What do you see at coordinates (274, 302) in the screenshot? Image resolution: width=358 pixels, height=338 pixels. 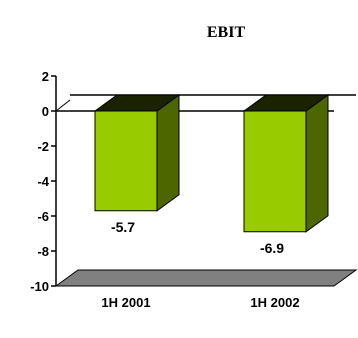 I see `x-category-label: 1H 2002` at bounding box center [274, 302].